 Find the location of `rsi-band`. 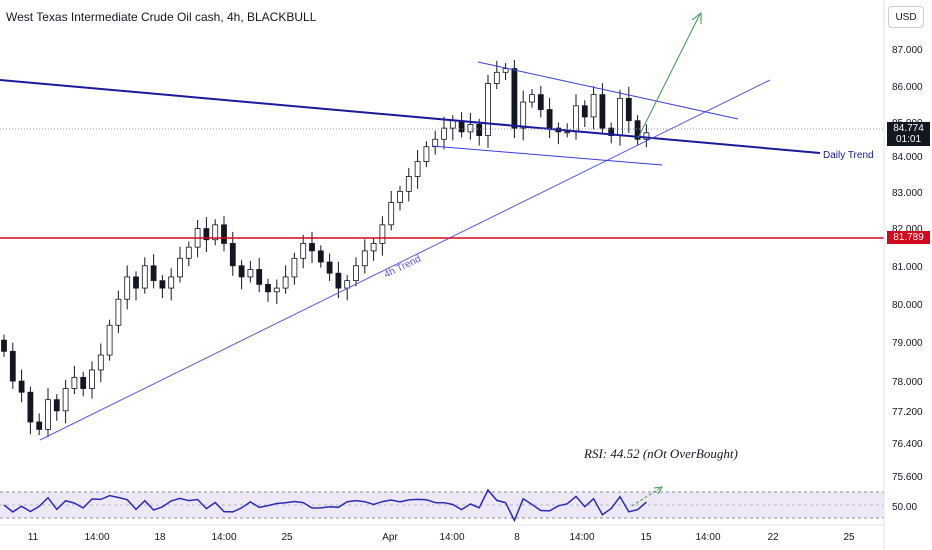

rsi-band is located at coordinates (442, 505).